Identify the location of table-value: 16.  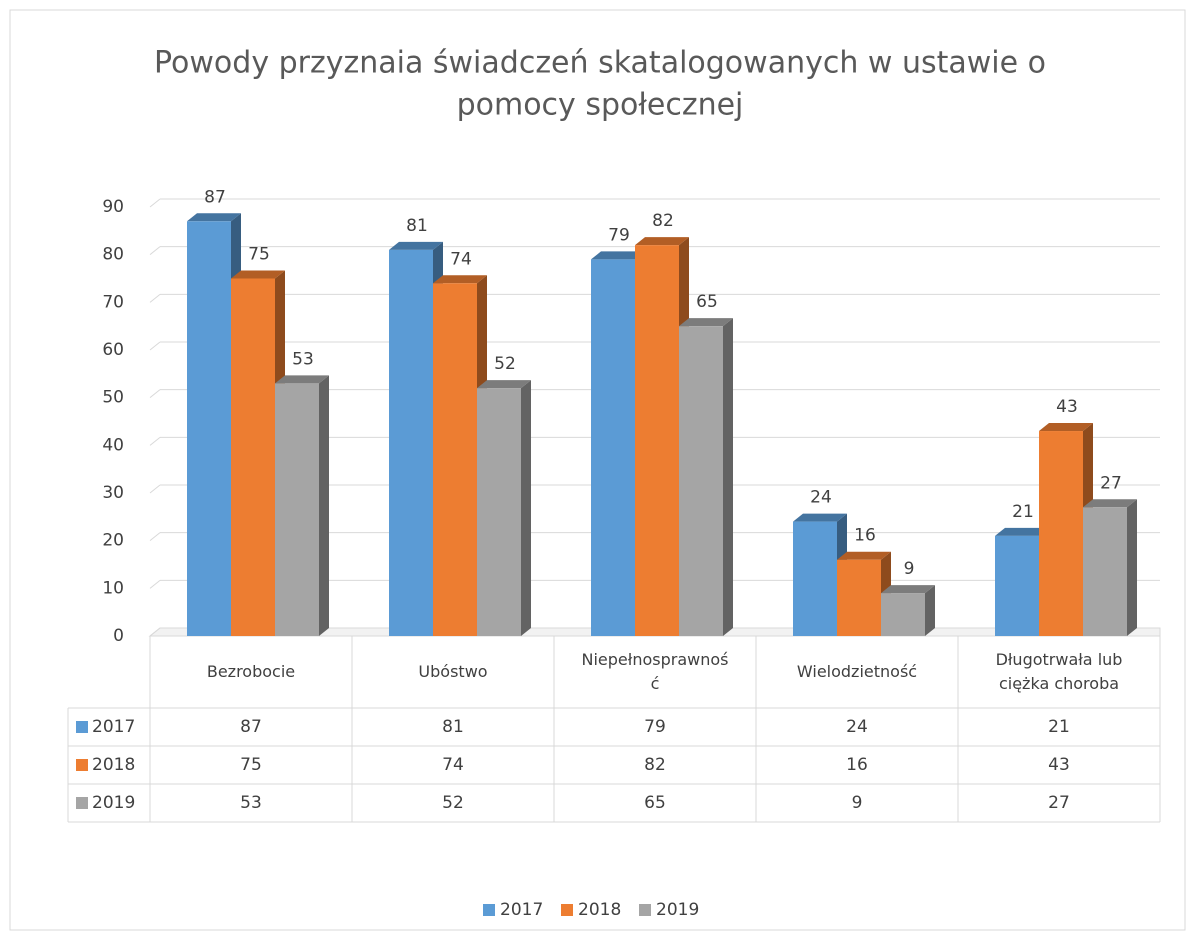
(857, 765).